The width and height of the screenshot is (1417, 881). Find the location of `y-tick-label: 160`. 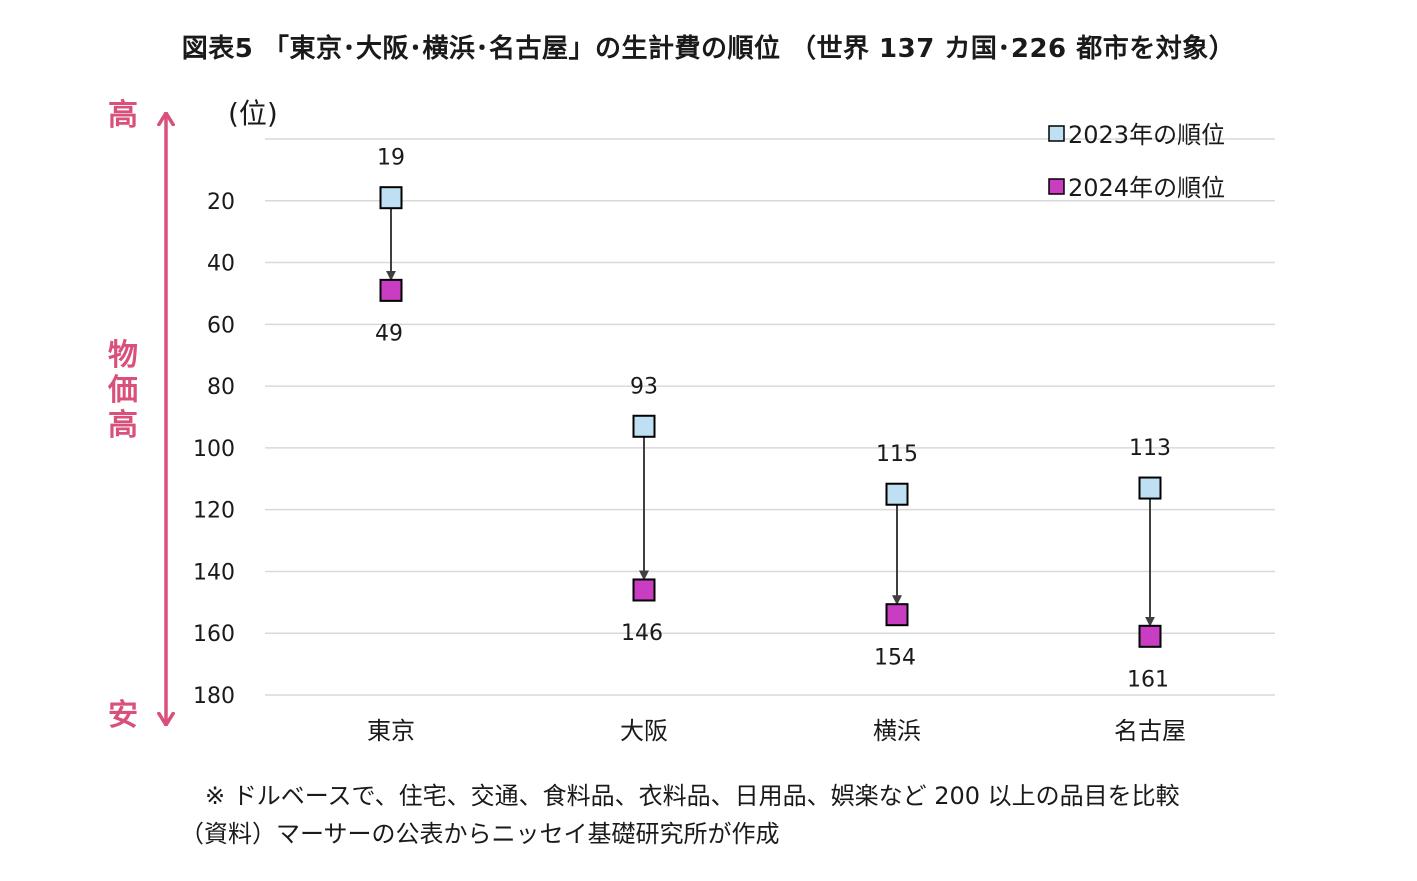

y-tick-label: 160 is located at coordinates (214, 634).